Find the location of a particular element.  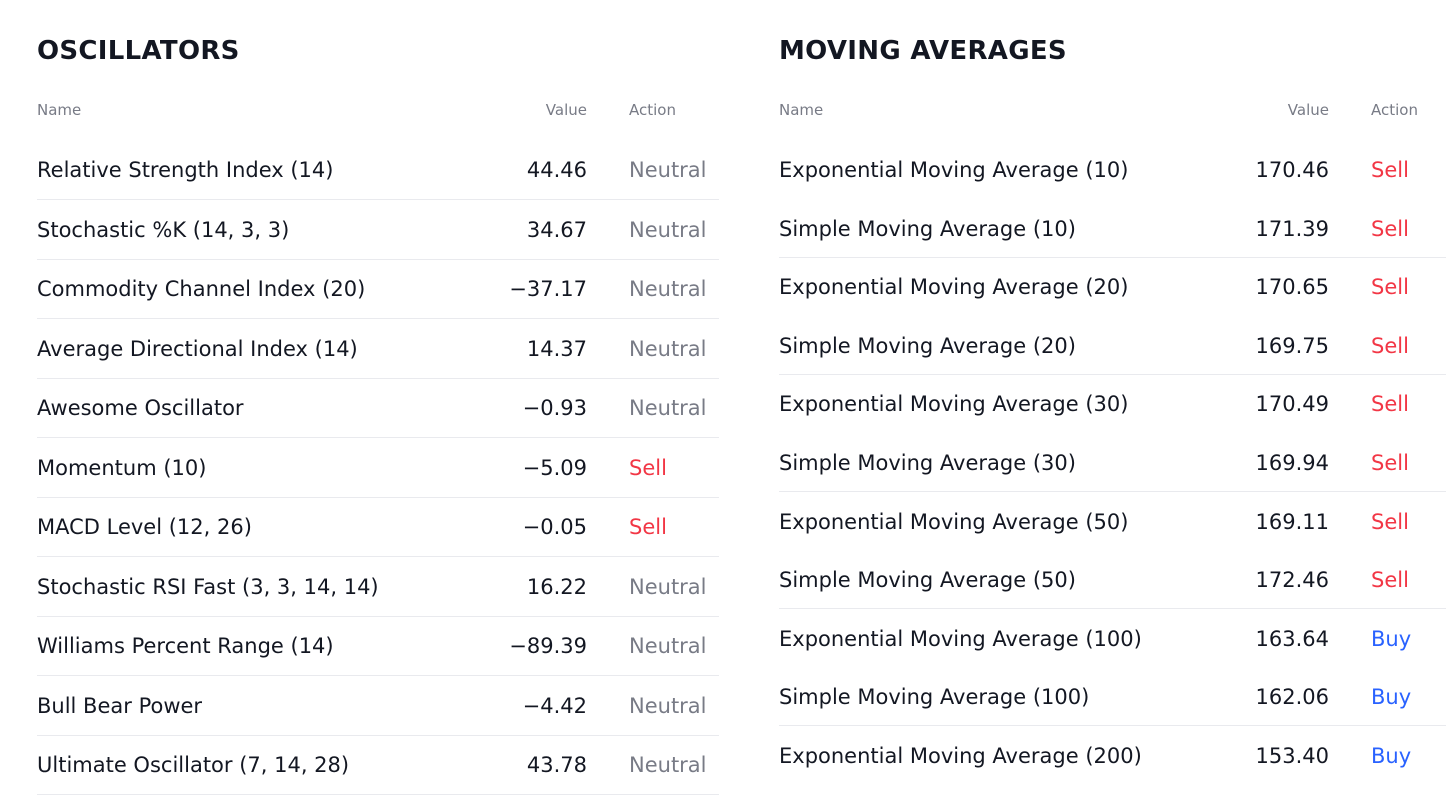

indicator-name: Bull Bear Power is located at coordinates (120, 705).